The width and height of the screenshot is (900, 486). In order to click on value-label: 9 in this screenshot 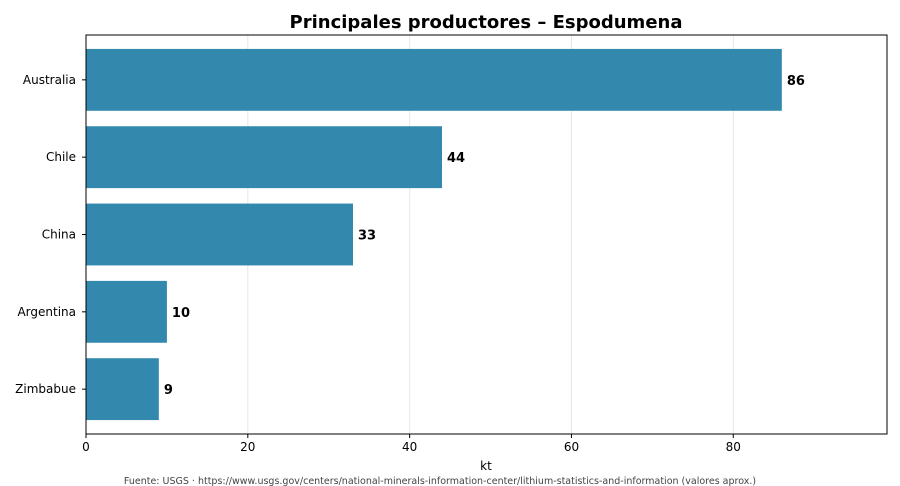, I will do `click(168, 390)`.